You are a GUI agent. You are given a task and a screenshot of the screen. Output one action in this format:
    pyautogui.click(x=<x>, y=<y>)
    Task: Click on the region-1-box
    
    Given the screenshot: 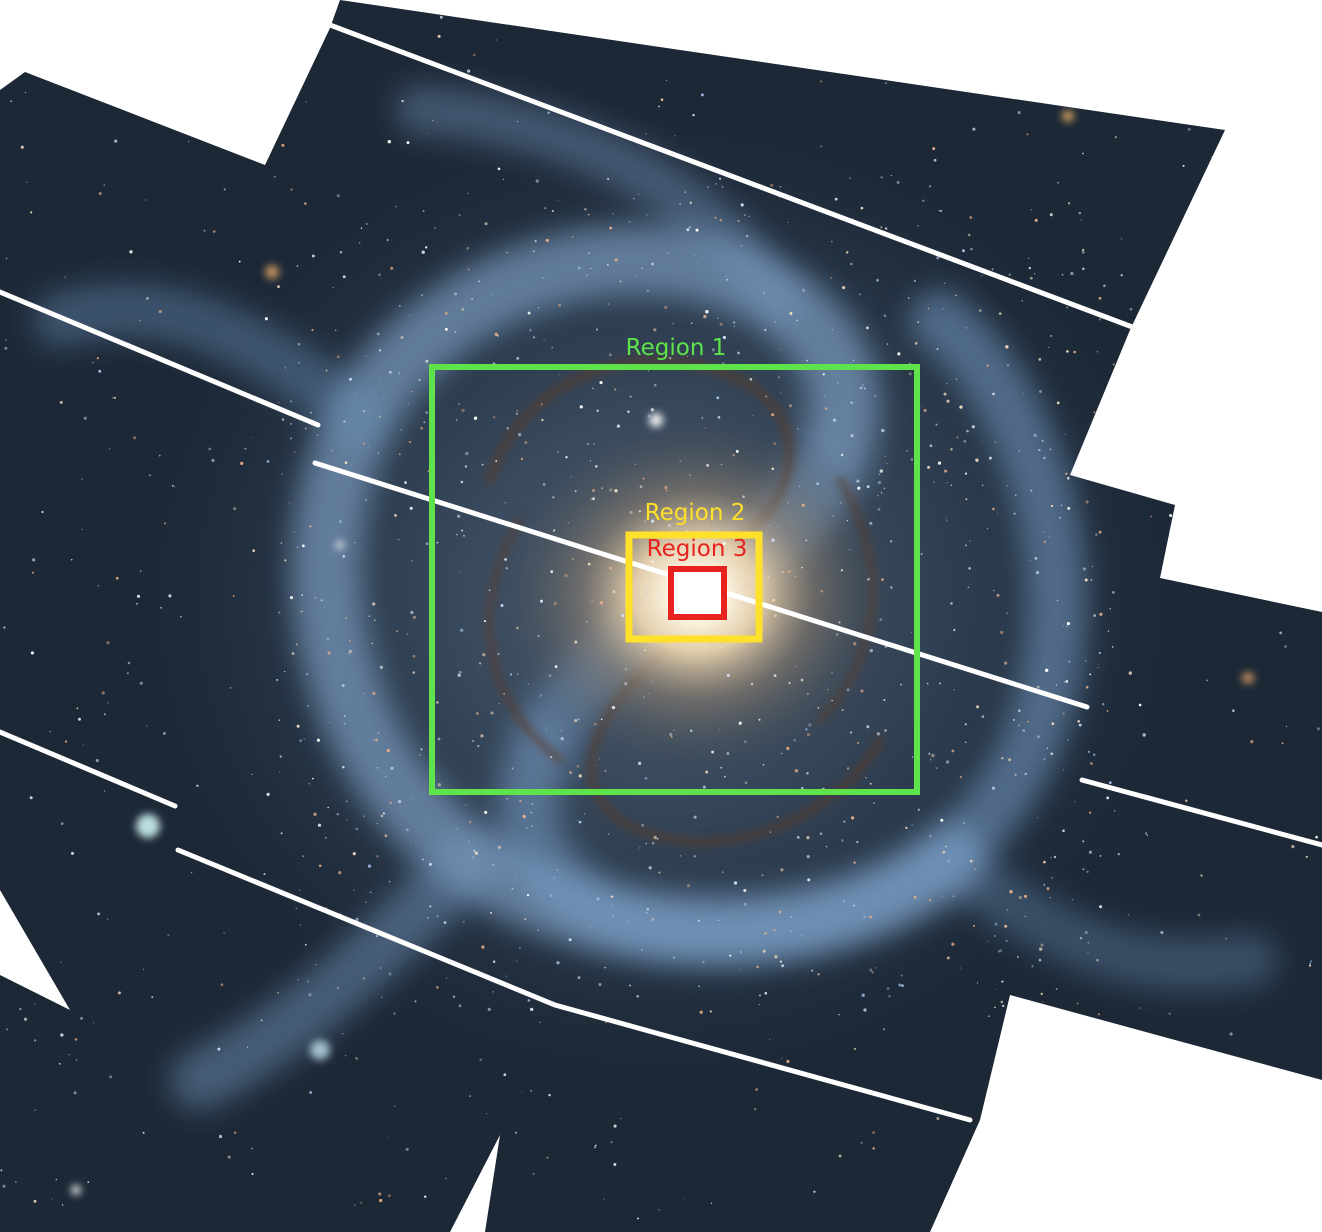 What is the action you would take?
    pyautogui.click(x=674, y=579)
    